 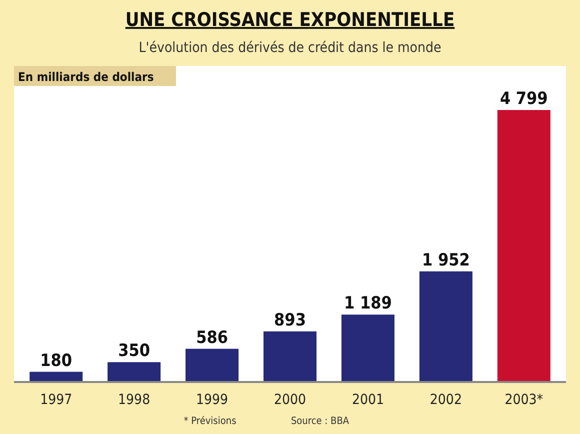 I want to click on chart-subtitle: L'évolution des dérivés de crédit dans le monde, so click(x=290, y=48).